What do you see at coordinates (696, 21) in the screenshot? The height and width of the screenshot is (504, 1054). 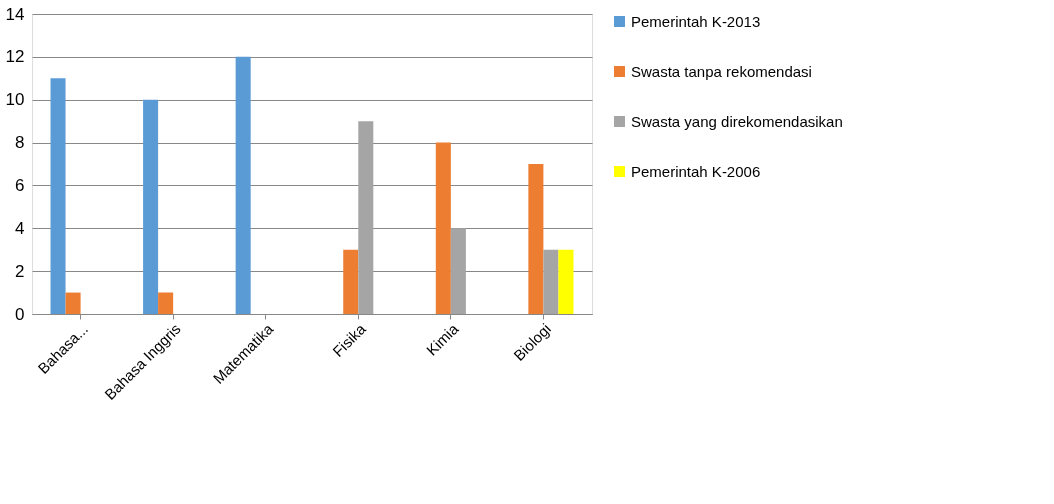 I see `legend-label: Pemerintah K-2013` at bounding box center [696, 21].